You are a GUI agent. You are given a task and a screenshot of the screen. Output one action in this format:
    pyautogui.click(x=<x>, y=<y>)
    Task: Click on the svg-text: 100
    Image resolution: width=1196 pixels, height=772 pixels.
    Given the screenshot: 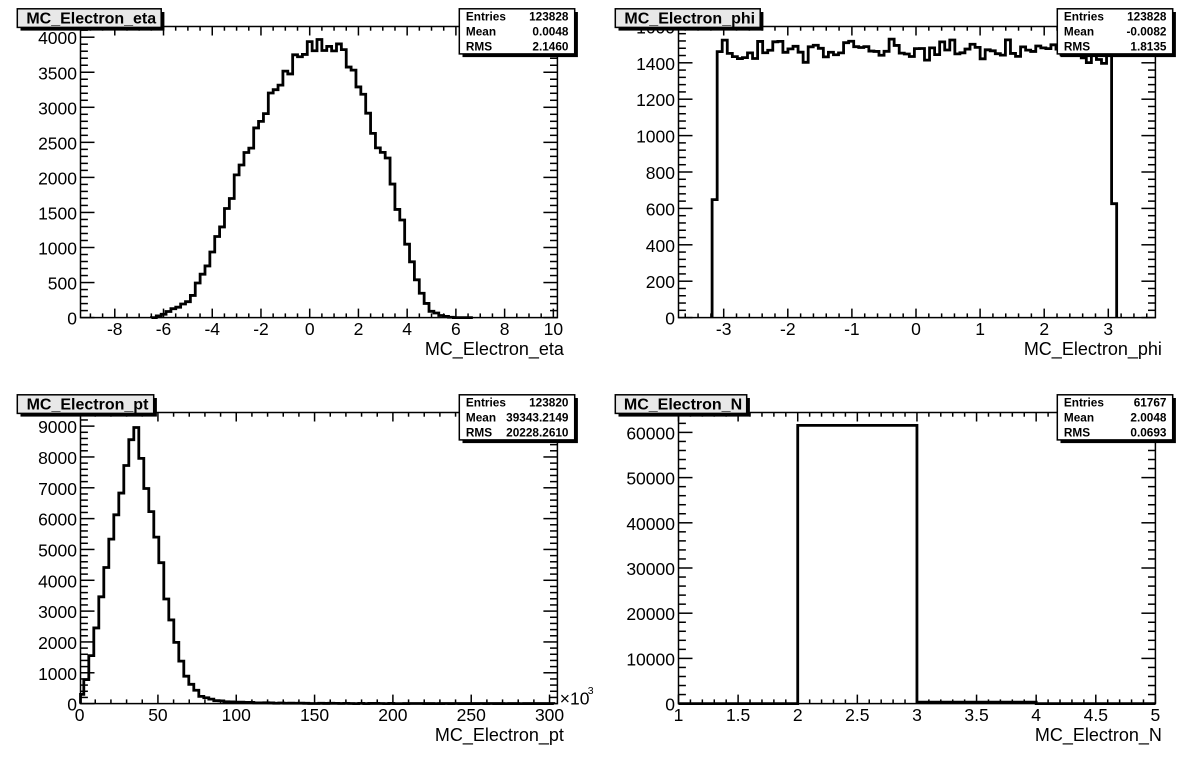 What is the action you would take?
    pyautogui.click(x=236, y=715)
    